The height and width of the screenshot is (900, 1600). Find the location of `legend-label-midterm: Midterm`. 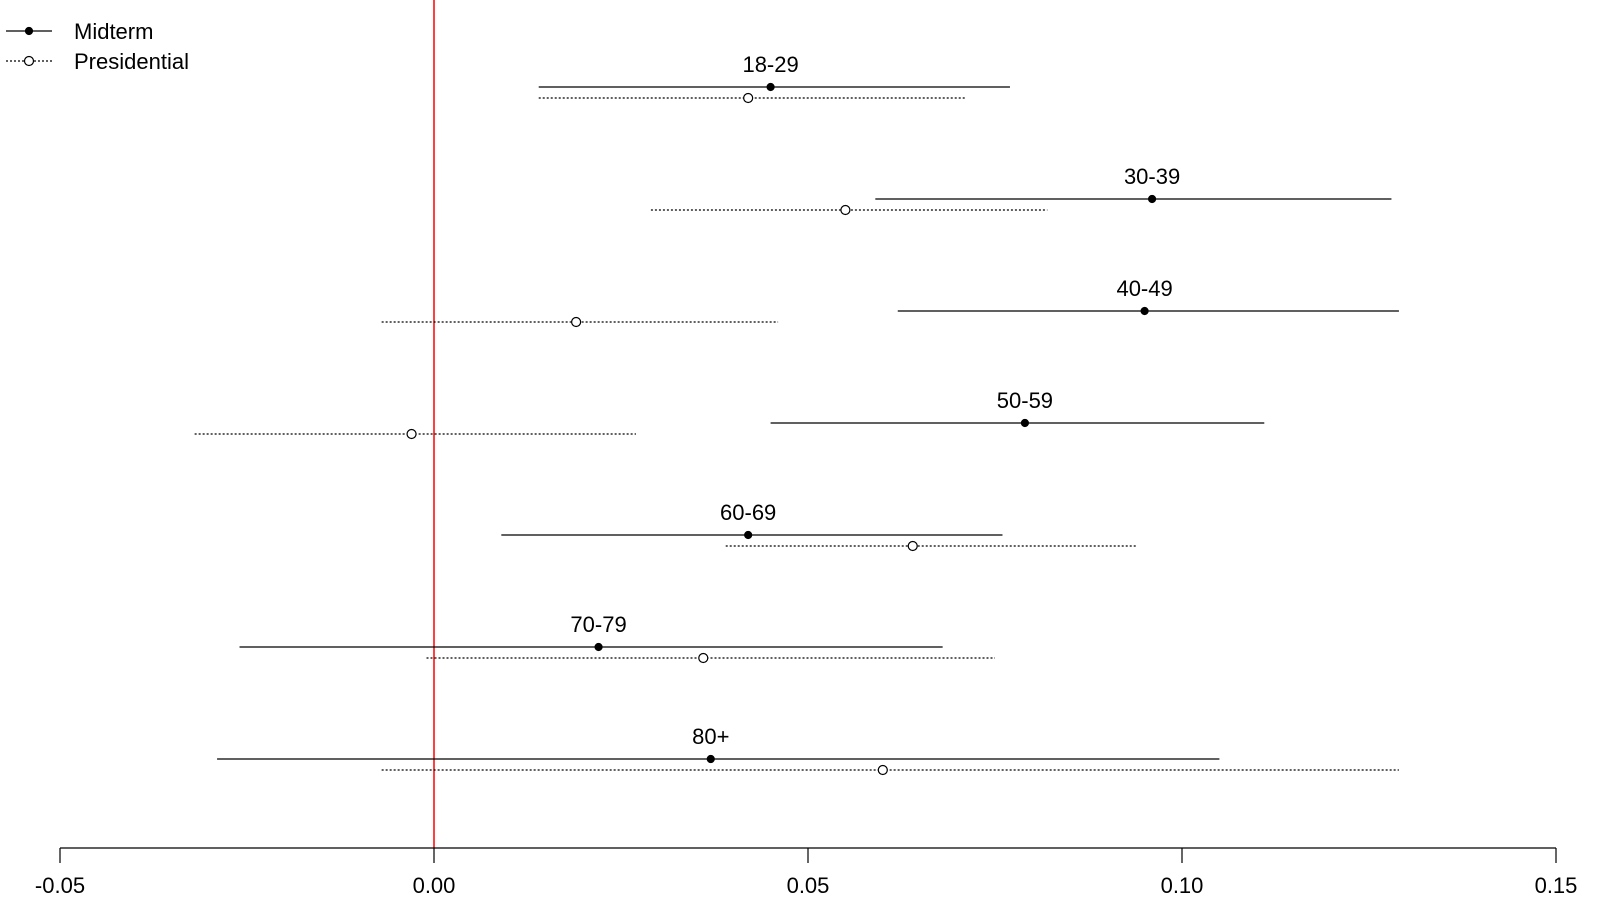

legend-label-midterm: Midterm is located at coordinates (113, 31).